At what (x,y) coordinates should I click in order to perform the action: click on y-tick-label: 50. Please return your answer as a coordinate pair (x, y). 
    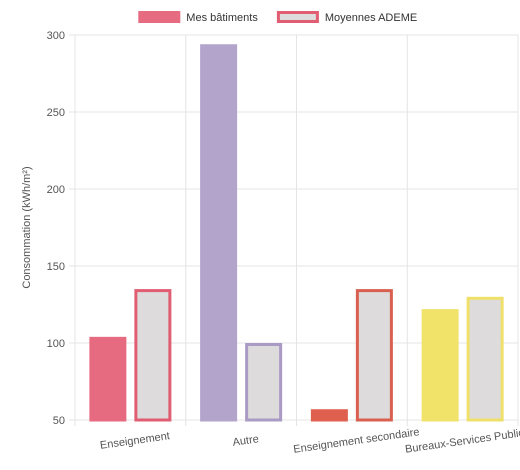
    Looking at the image, I should click on (59, 421).